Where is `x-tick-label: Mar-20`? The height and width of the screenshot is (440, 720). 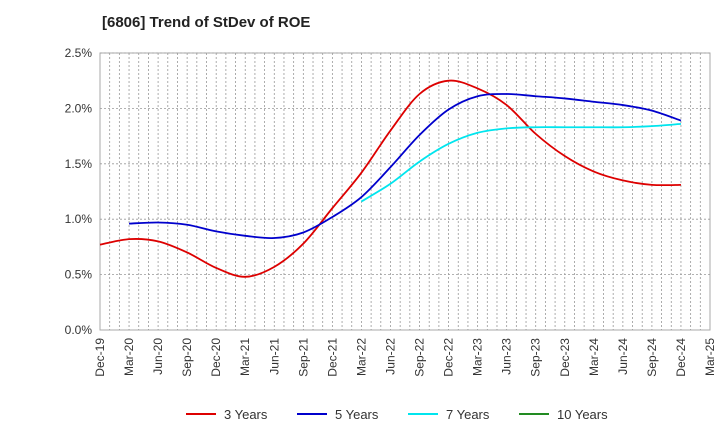 x-tick-label: Mar-20 is located at coordinates (129, 357).